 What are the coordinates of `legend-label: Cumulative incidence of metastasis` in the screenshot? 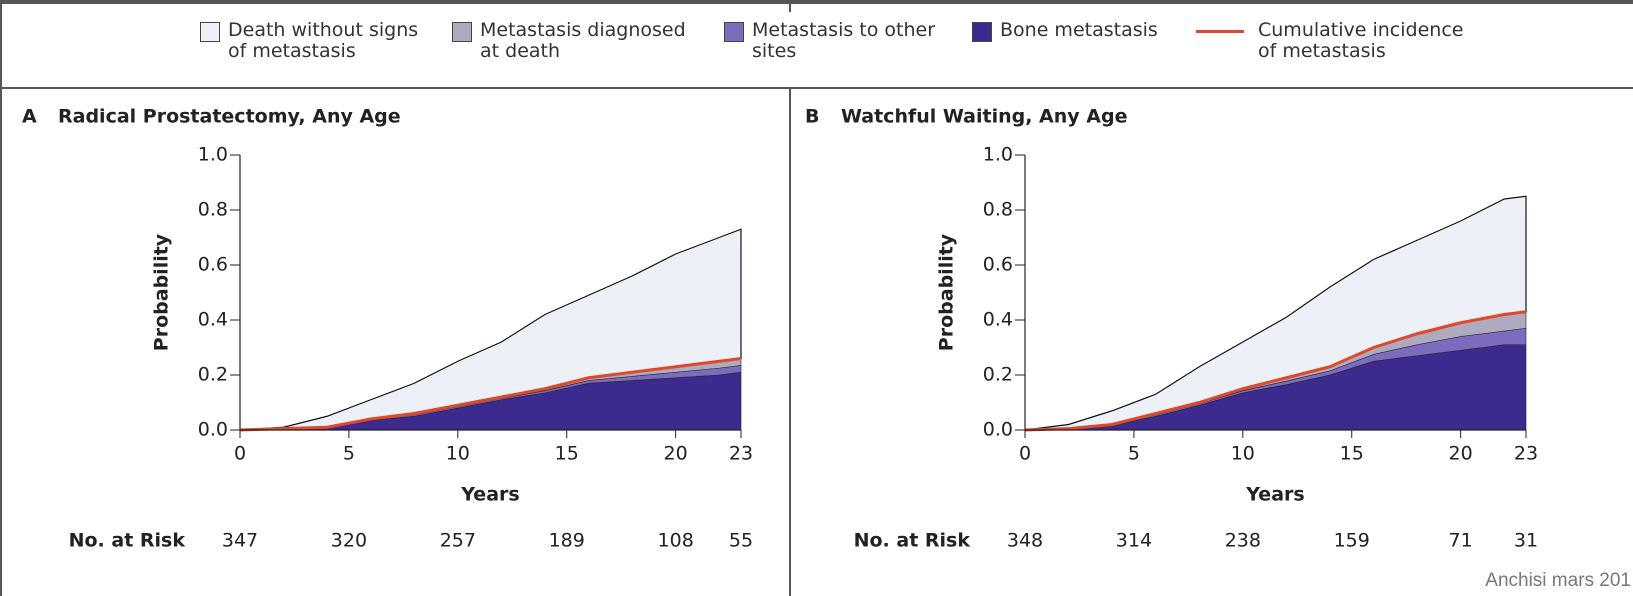 It's located at (1361, 40).